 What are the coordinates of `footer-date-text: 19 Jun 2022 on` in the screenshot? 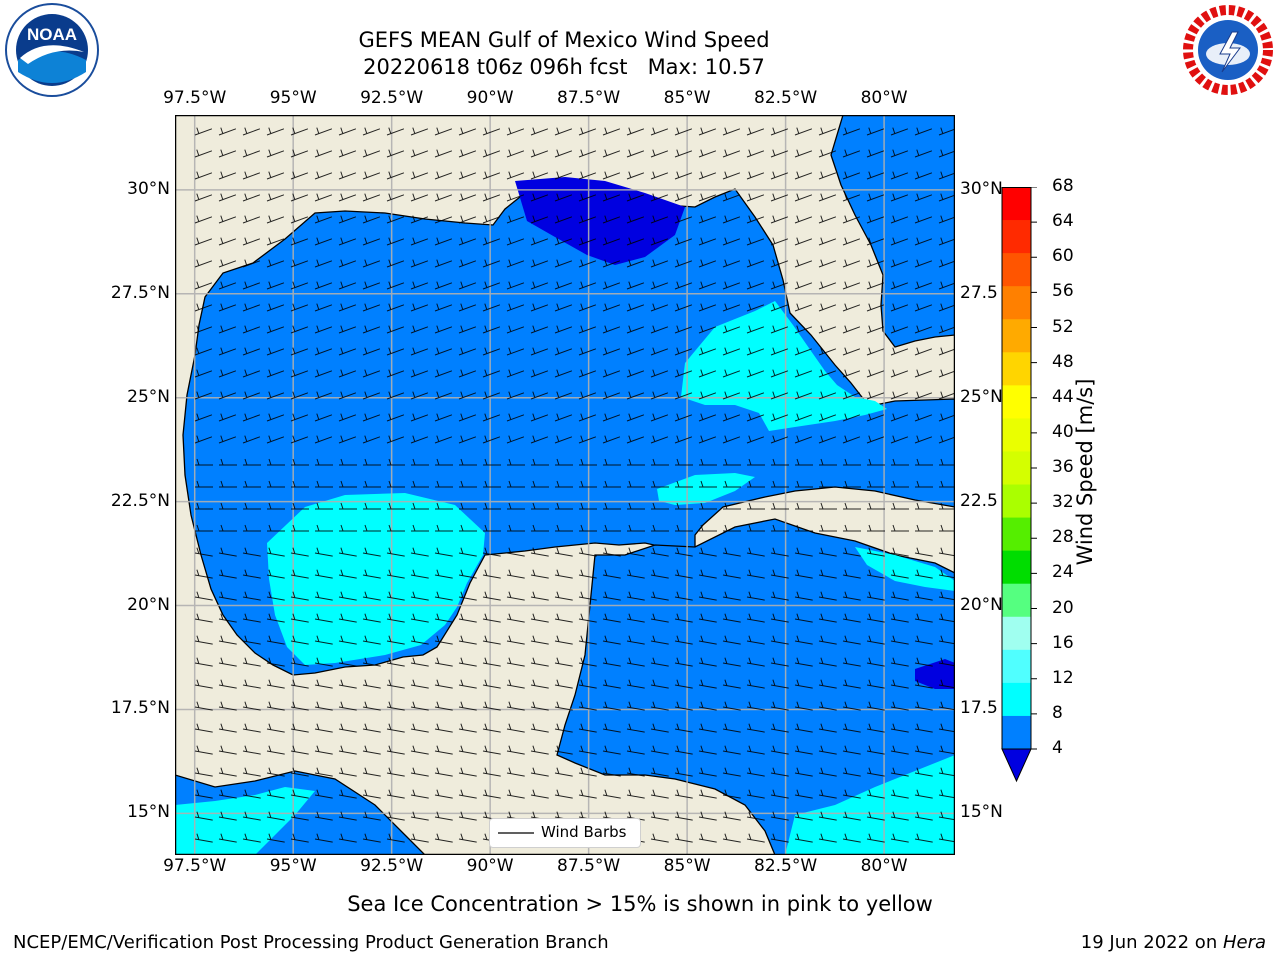 It's located at (1151, 942).